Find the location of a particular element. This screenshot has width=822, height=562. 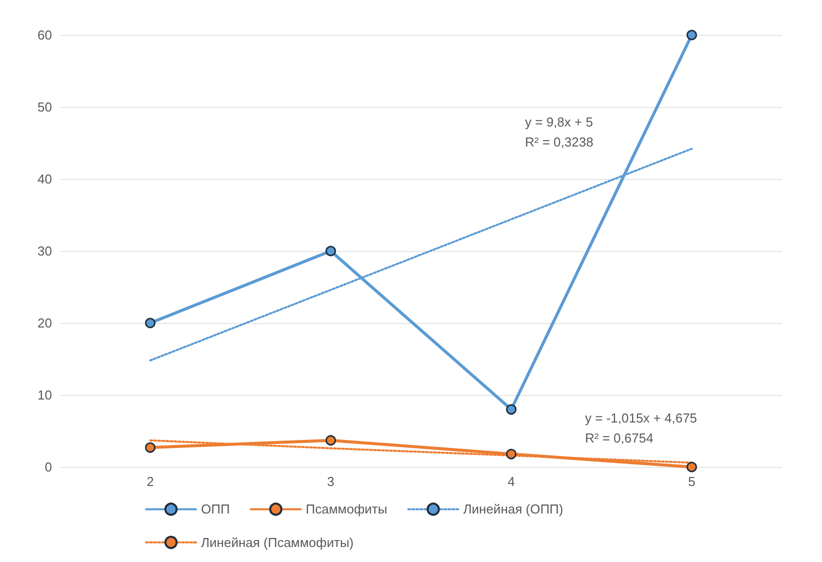

legend-label: Псаммофиты is located at coordinates (347, 509).